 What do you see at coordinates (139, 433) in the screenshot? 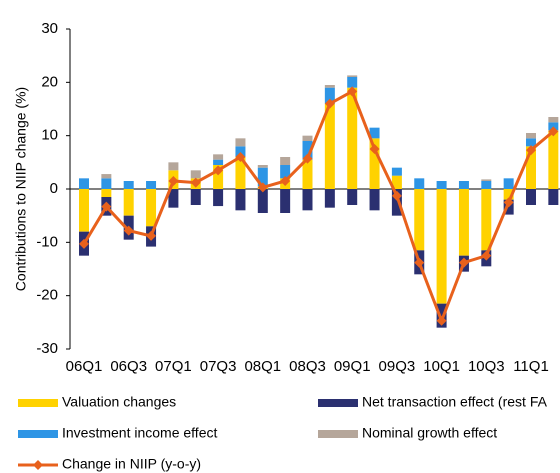
I see `legend-label: Investment income effect` at bounding box center [139, 433].